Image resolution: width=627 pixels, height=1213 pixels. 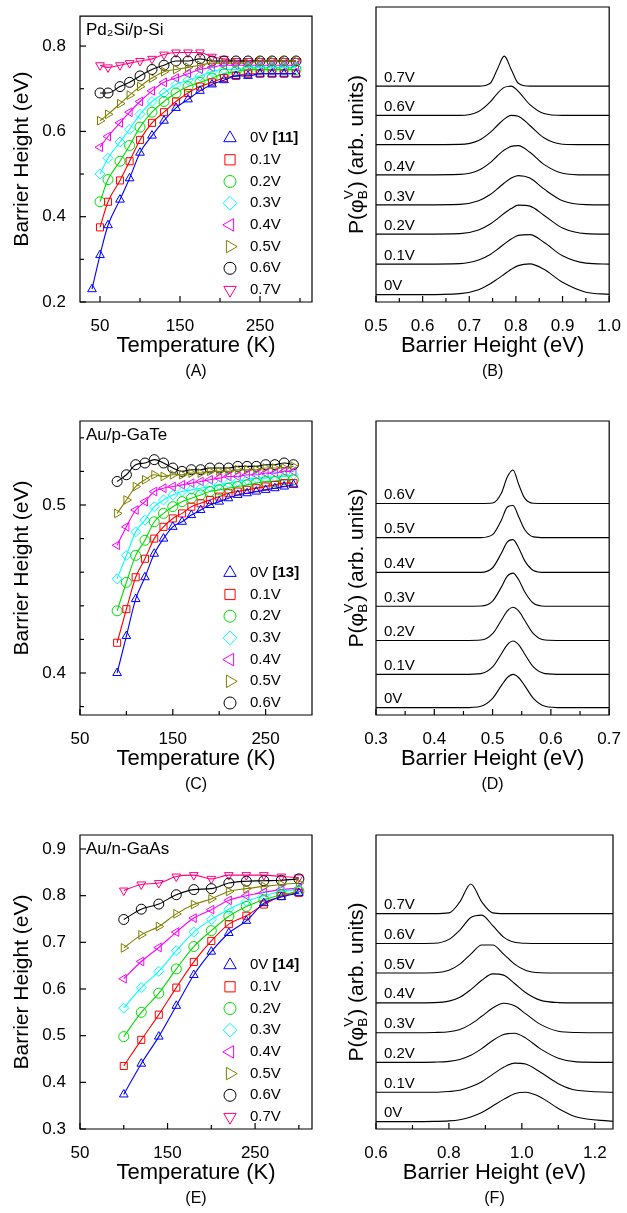 I want to click on y-tick-label: 0.4, so click(x=54, y=672).